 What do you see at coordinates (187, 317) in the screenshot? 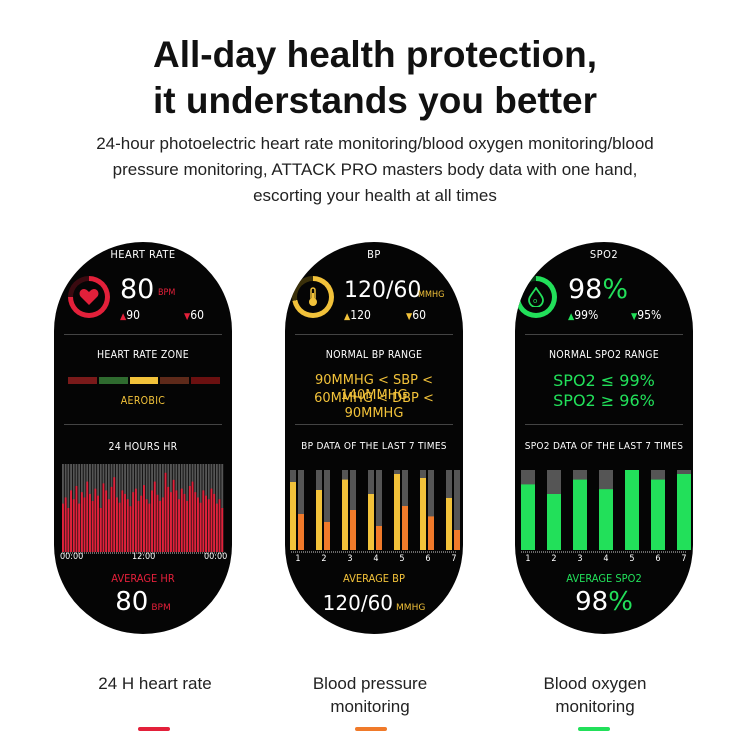
I see `heart-rate-down-arrow-icon: ▼` at bounding box center [187, 317].